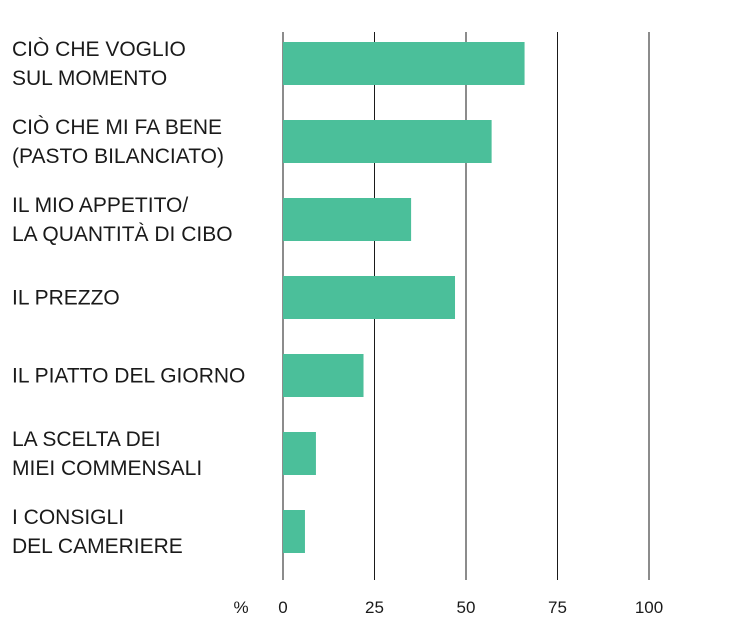  What do you see at coordinates (107, 454) in the screenshot?
I see `category-label-5: LA SCELTA DEI MIEI COMMENSALI` at bounding box center [107, 454].